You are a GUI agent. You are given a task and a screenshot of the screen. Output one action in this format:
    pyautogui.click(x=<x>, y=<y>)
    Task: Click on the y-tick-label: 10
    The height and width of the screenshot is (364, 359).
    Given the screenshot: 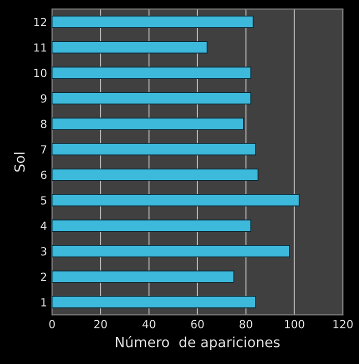 What is the action you would take?
    pyautogui.click(x=40, y=73)
    